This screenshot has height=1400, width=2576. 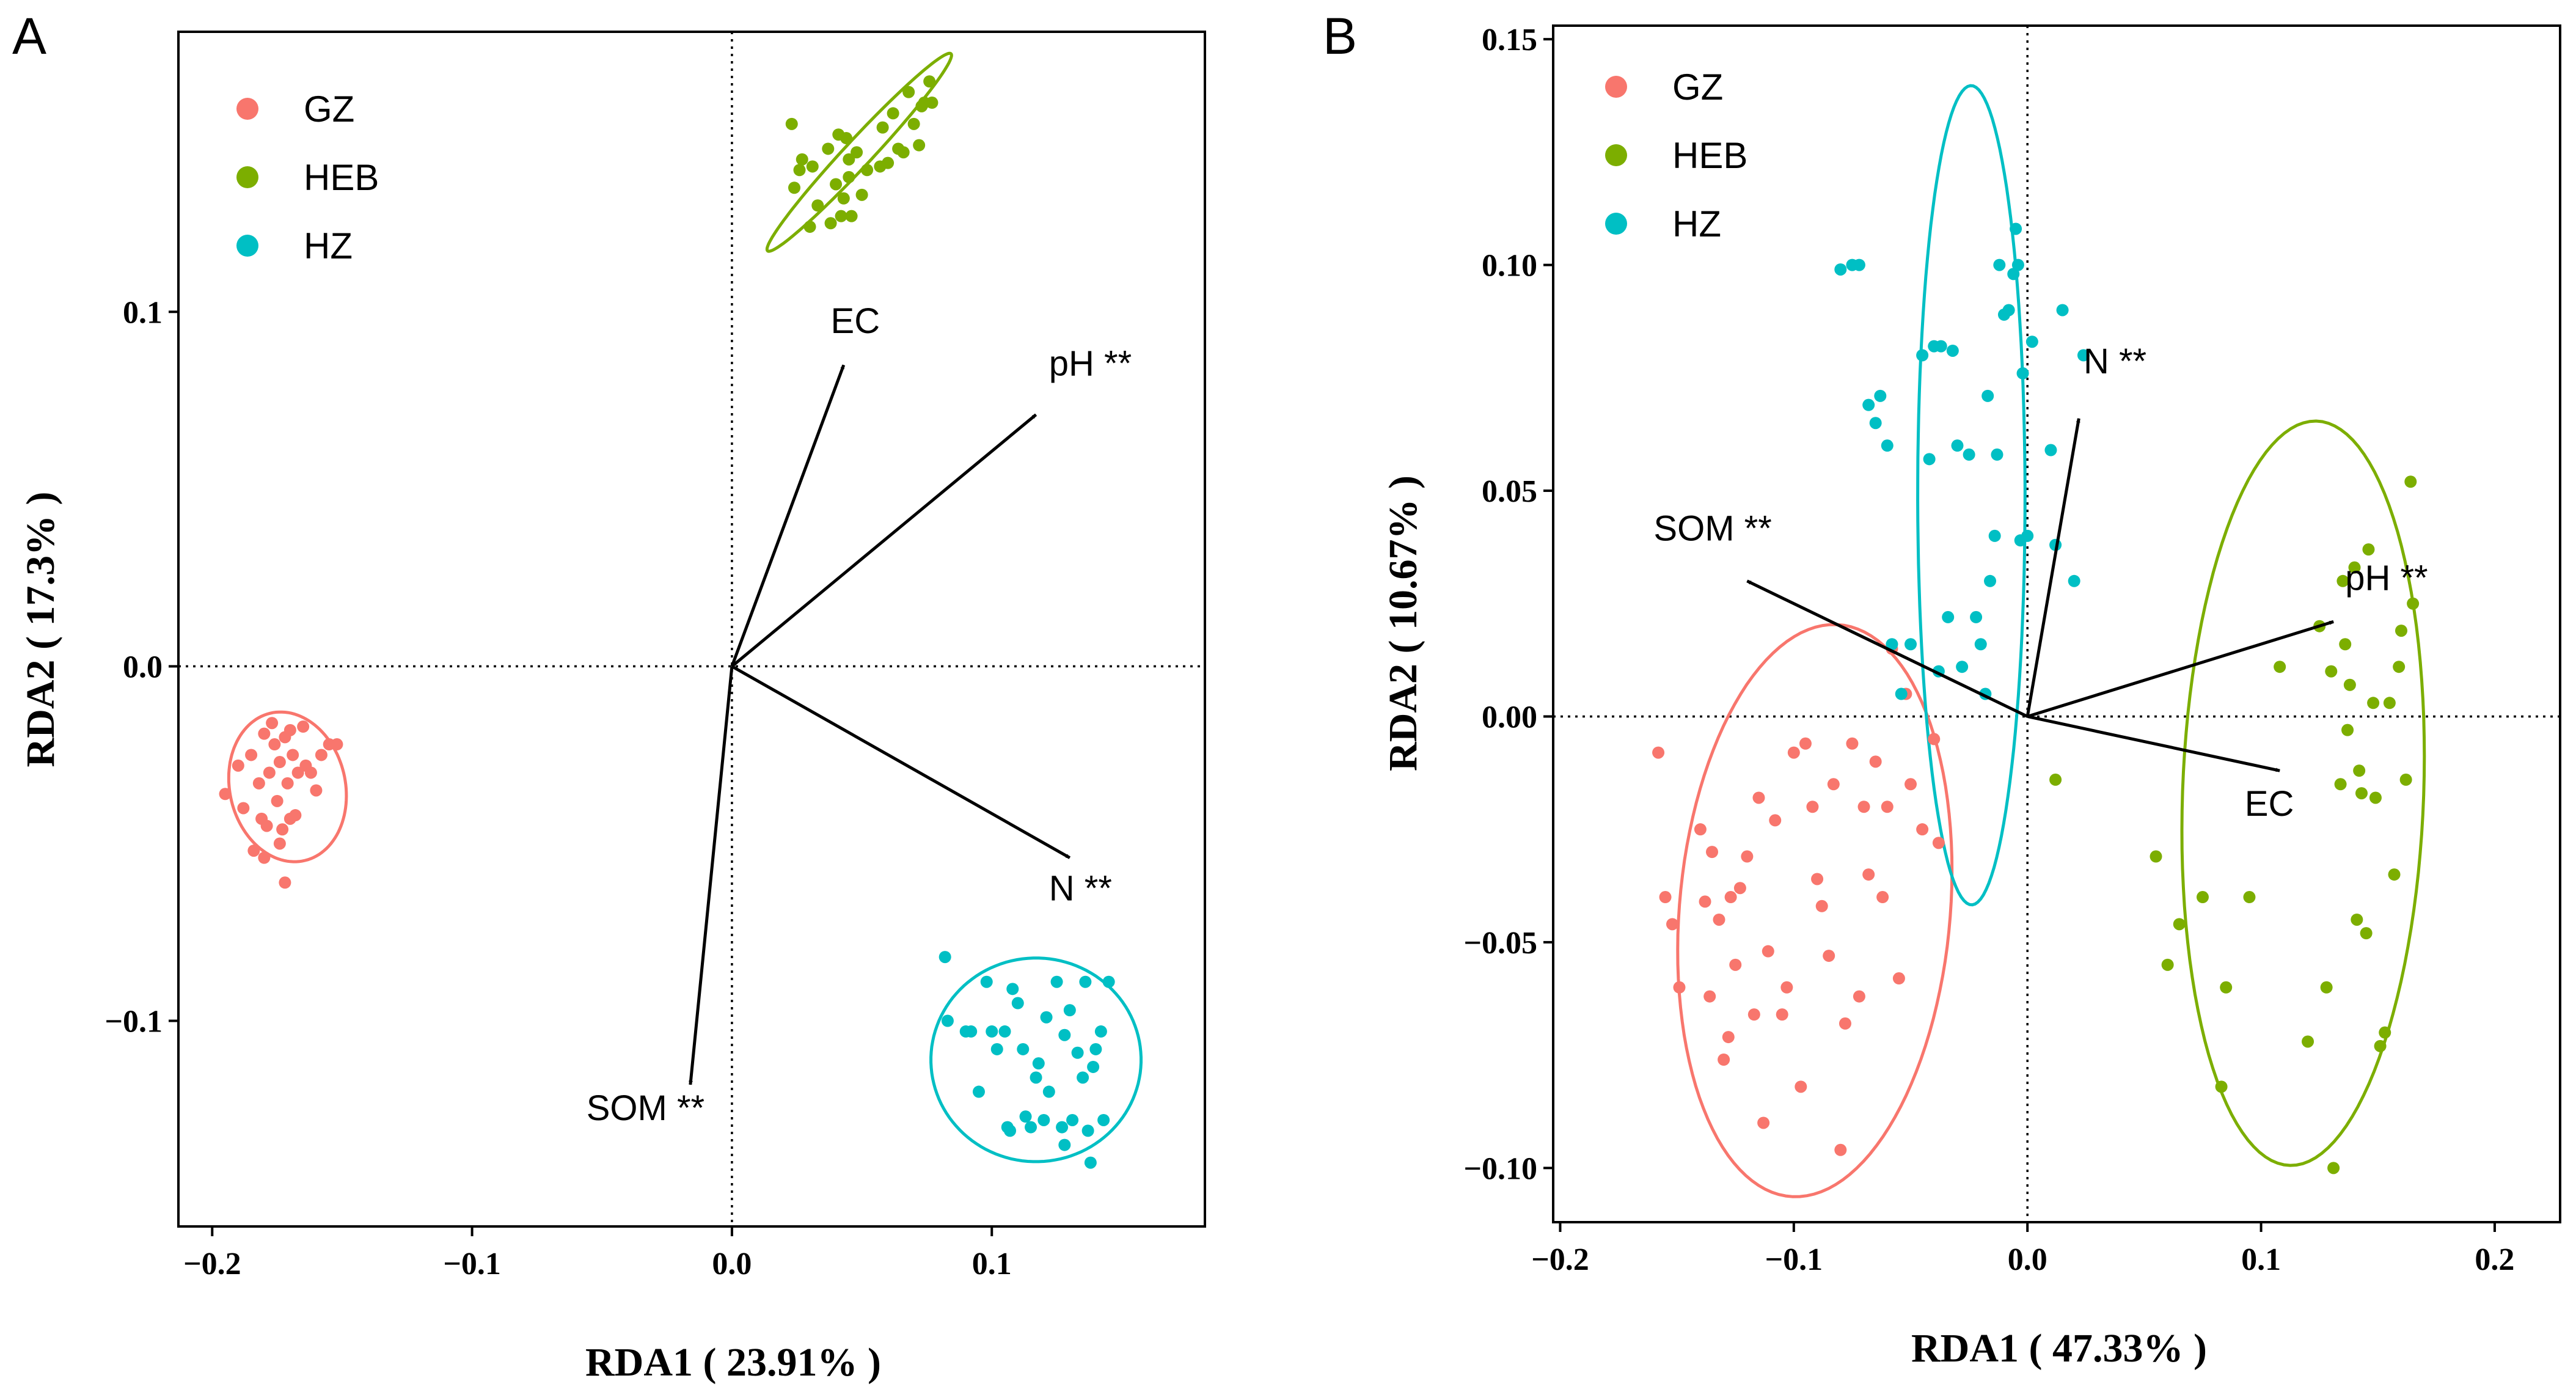 I want to click on panel-b-arrows: N ** SOM ** pH ** EC, so click(x=2040, y=583).